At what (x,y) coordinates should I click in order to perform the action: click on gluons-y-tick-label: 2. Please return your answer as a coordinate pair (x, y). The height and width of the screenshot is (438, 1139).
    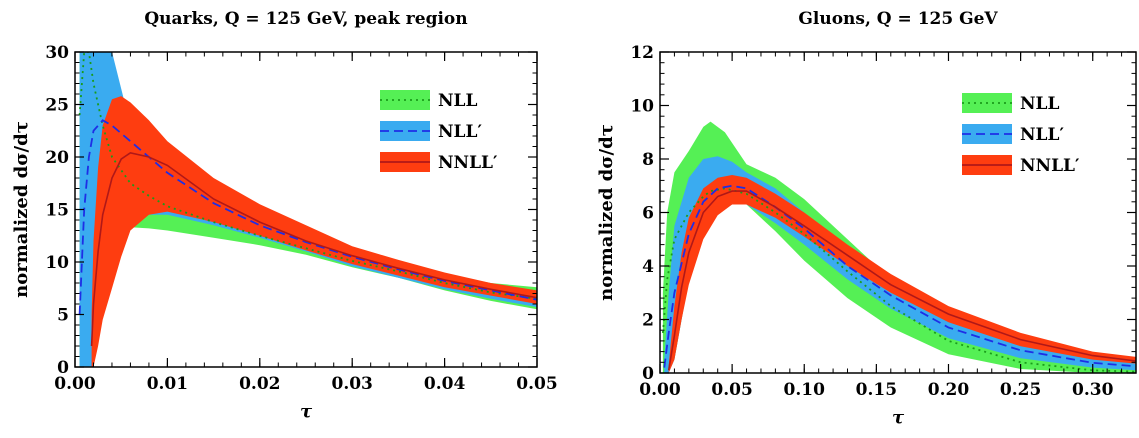
    Looking at the image, I should click on (648, 321).